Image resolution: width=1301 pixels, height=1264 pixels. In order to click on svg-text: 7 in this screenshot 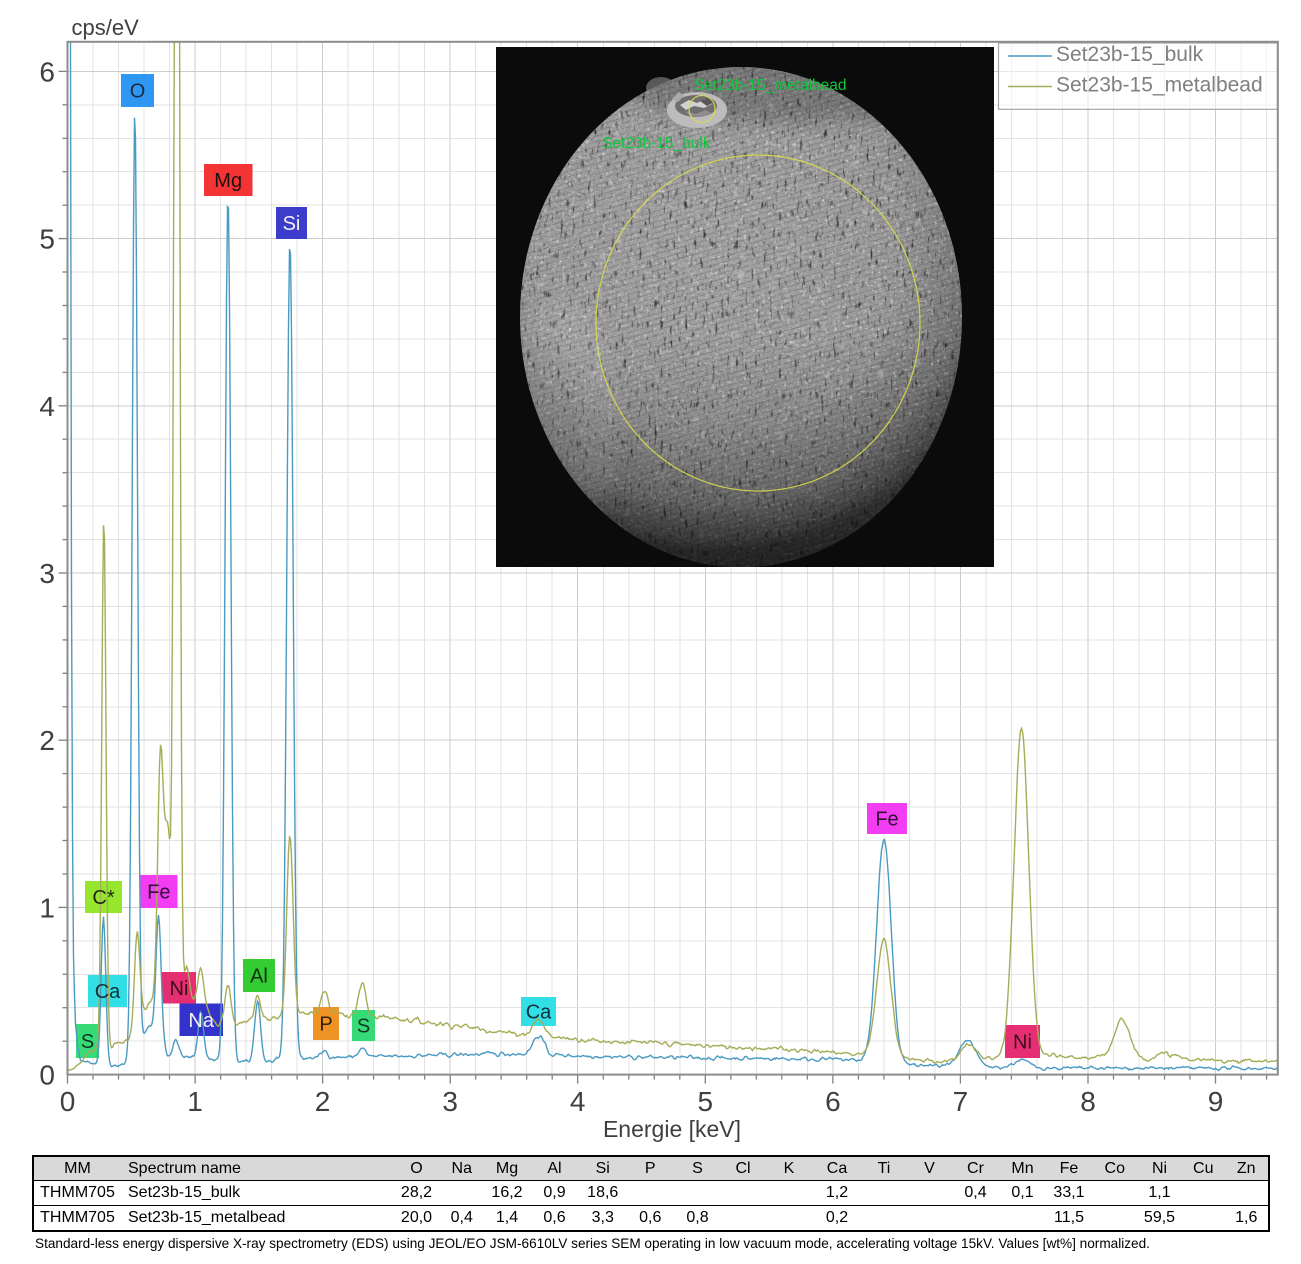, I will do `click(961, 1101)`.